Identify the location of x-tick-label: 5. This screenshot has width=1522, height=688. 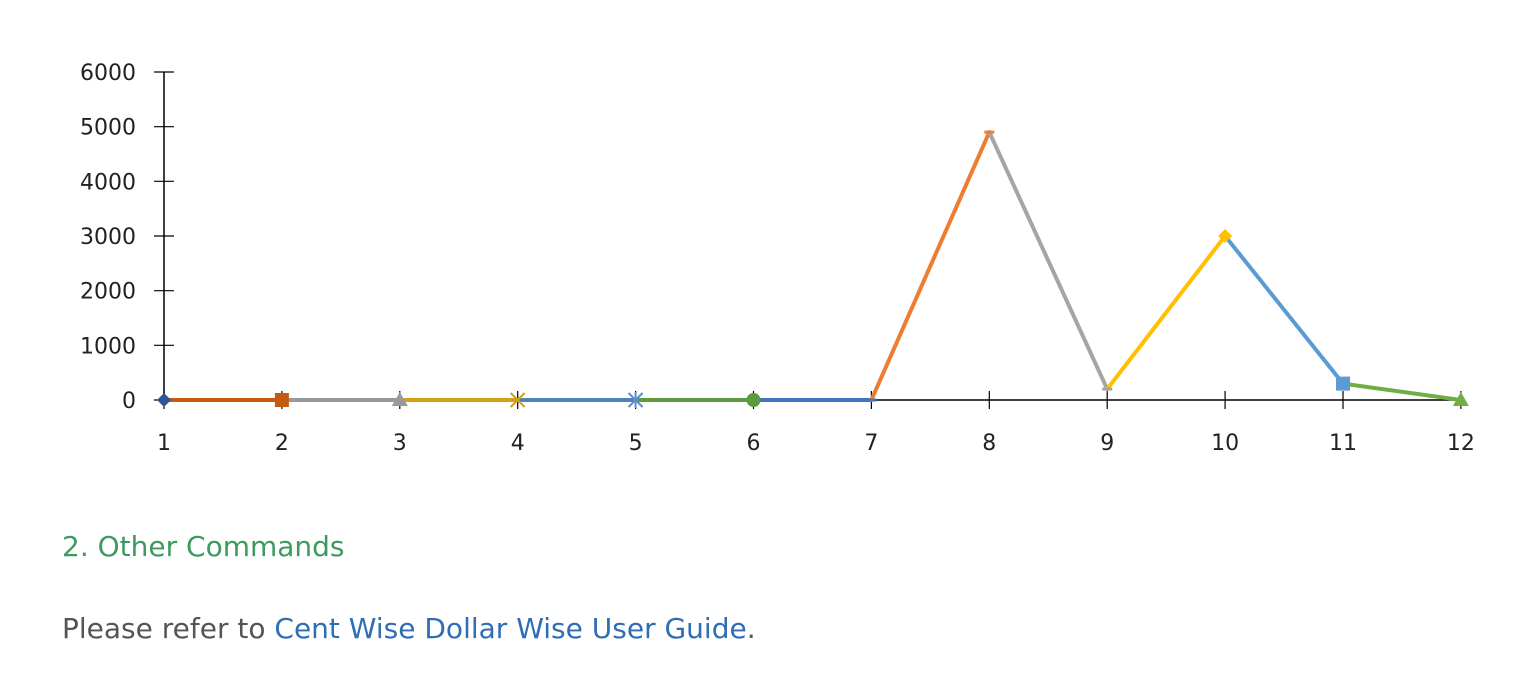
(636, 443).